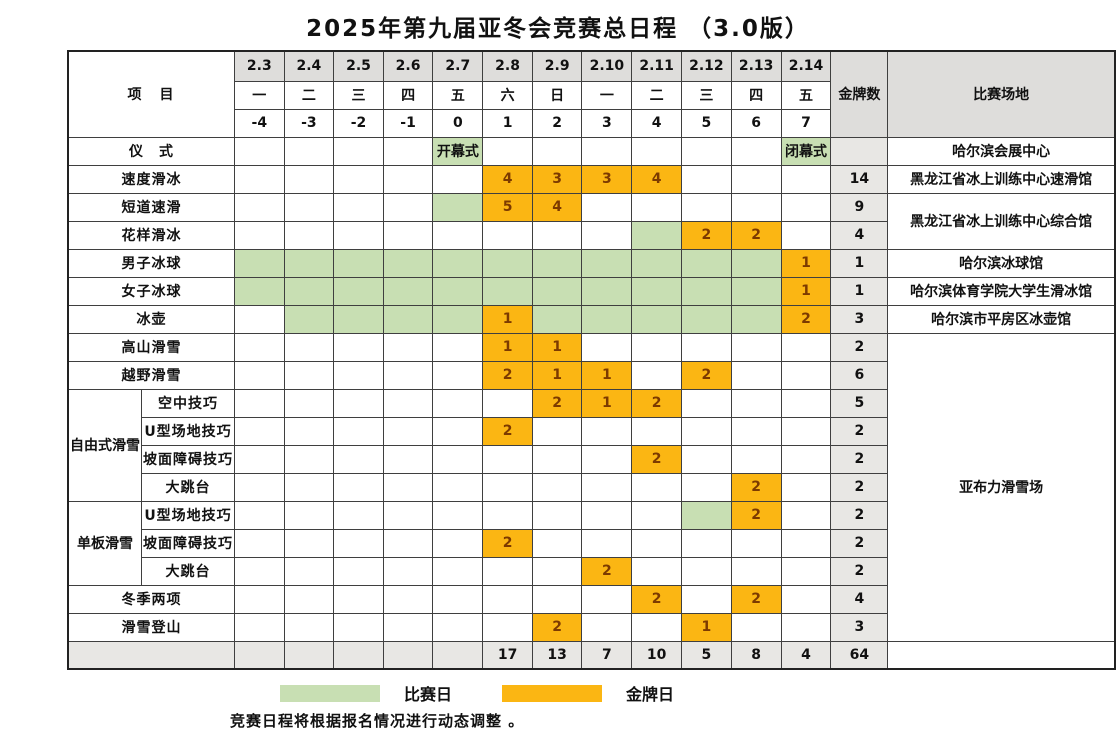 This screenshot has width=1116, height=746. What do you see at coordinates (377, 721) in the screenshot?
I see `schedule-note: 竞赛日程将根据报名情况进行动态调整 。` at bounding box center [377, 721].